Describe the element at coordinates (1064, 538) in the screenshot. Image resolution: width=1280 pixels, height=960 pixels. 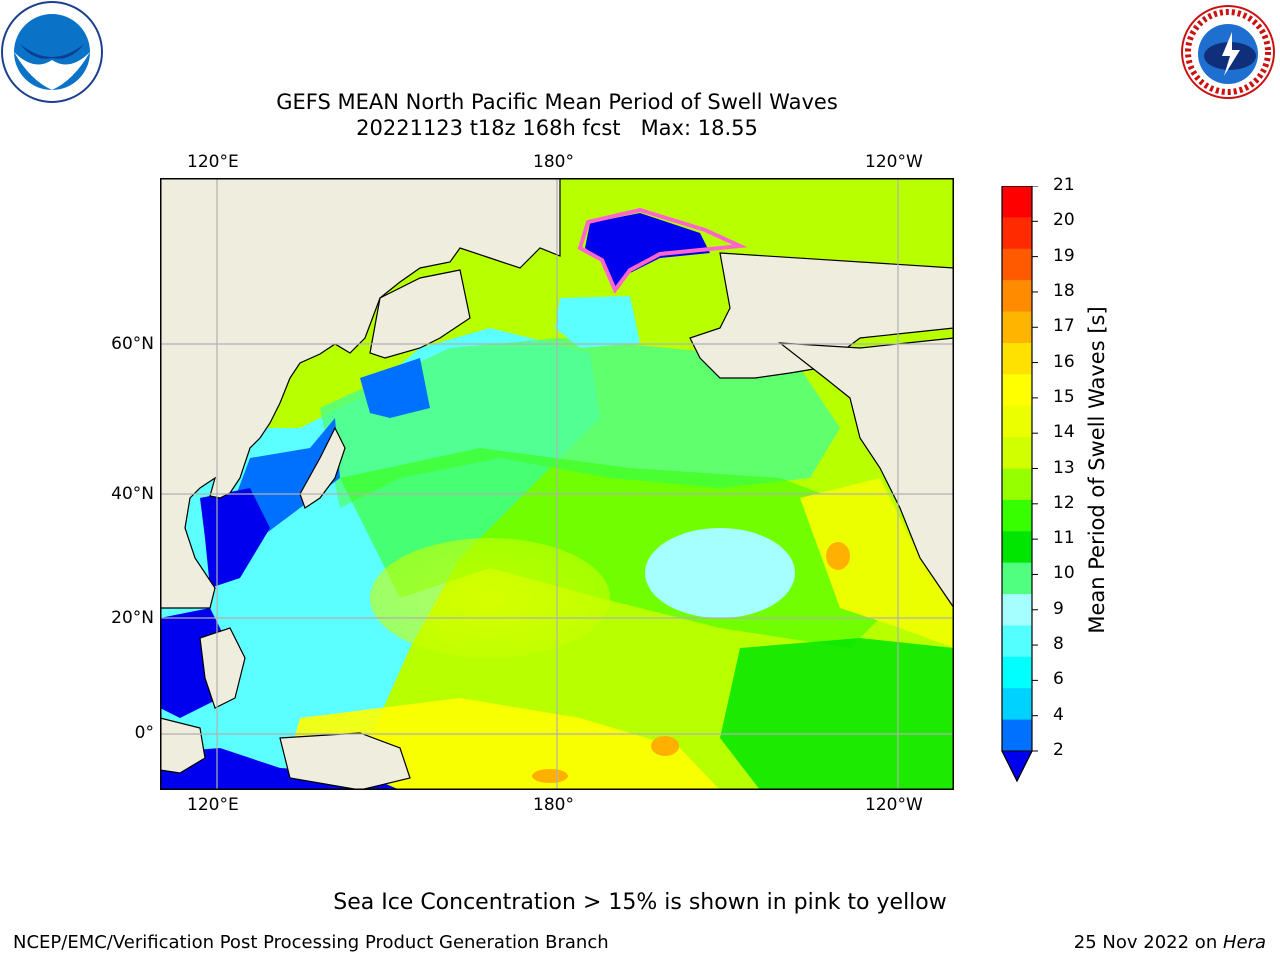
I see `colorbar-tick-label: 11` at that location.